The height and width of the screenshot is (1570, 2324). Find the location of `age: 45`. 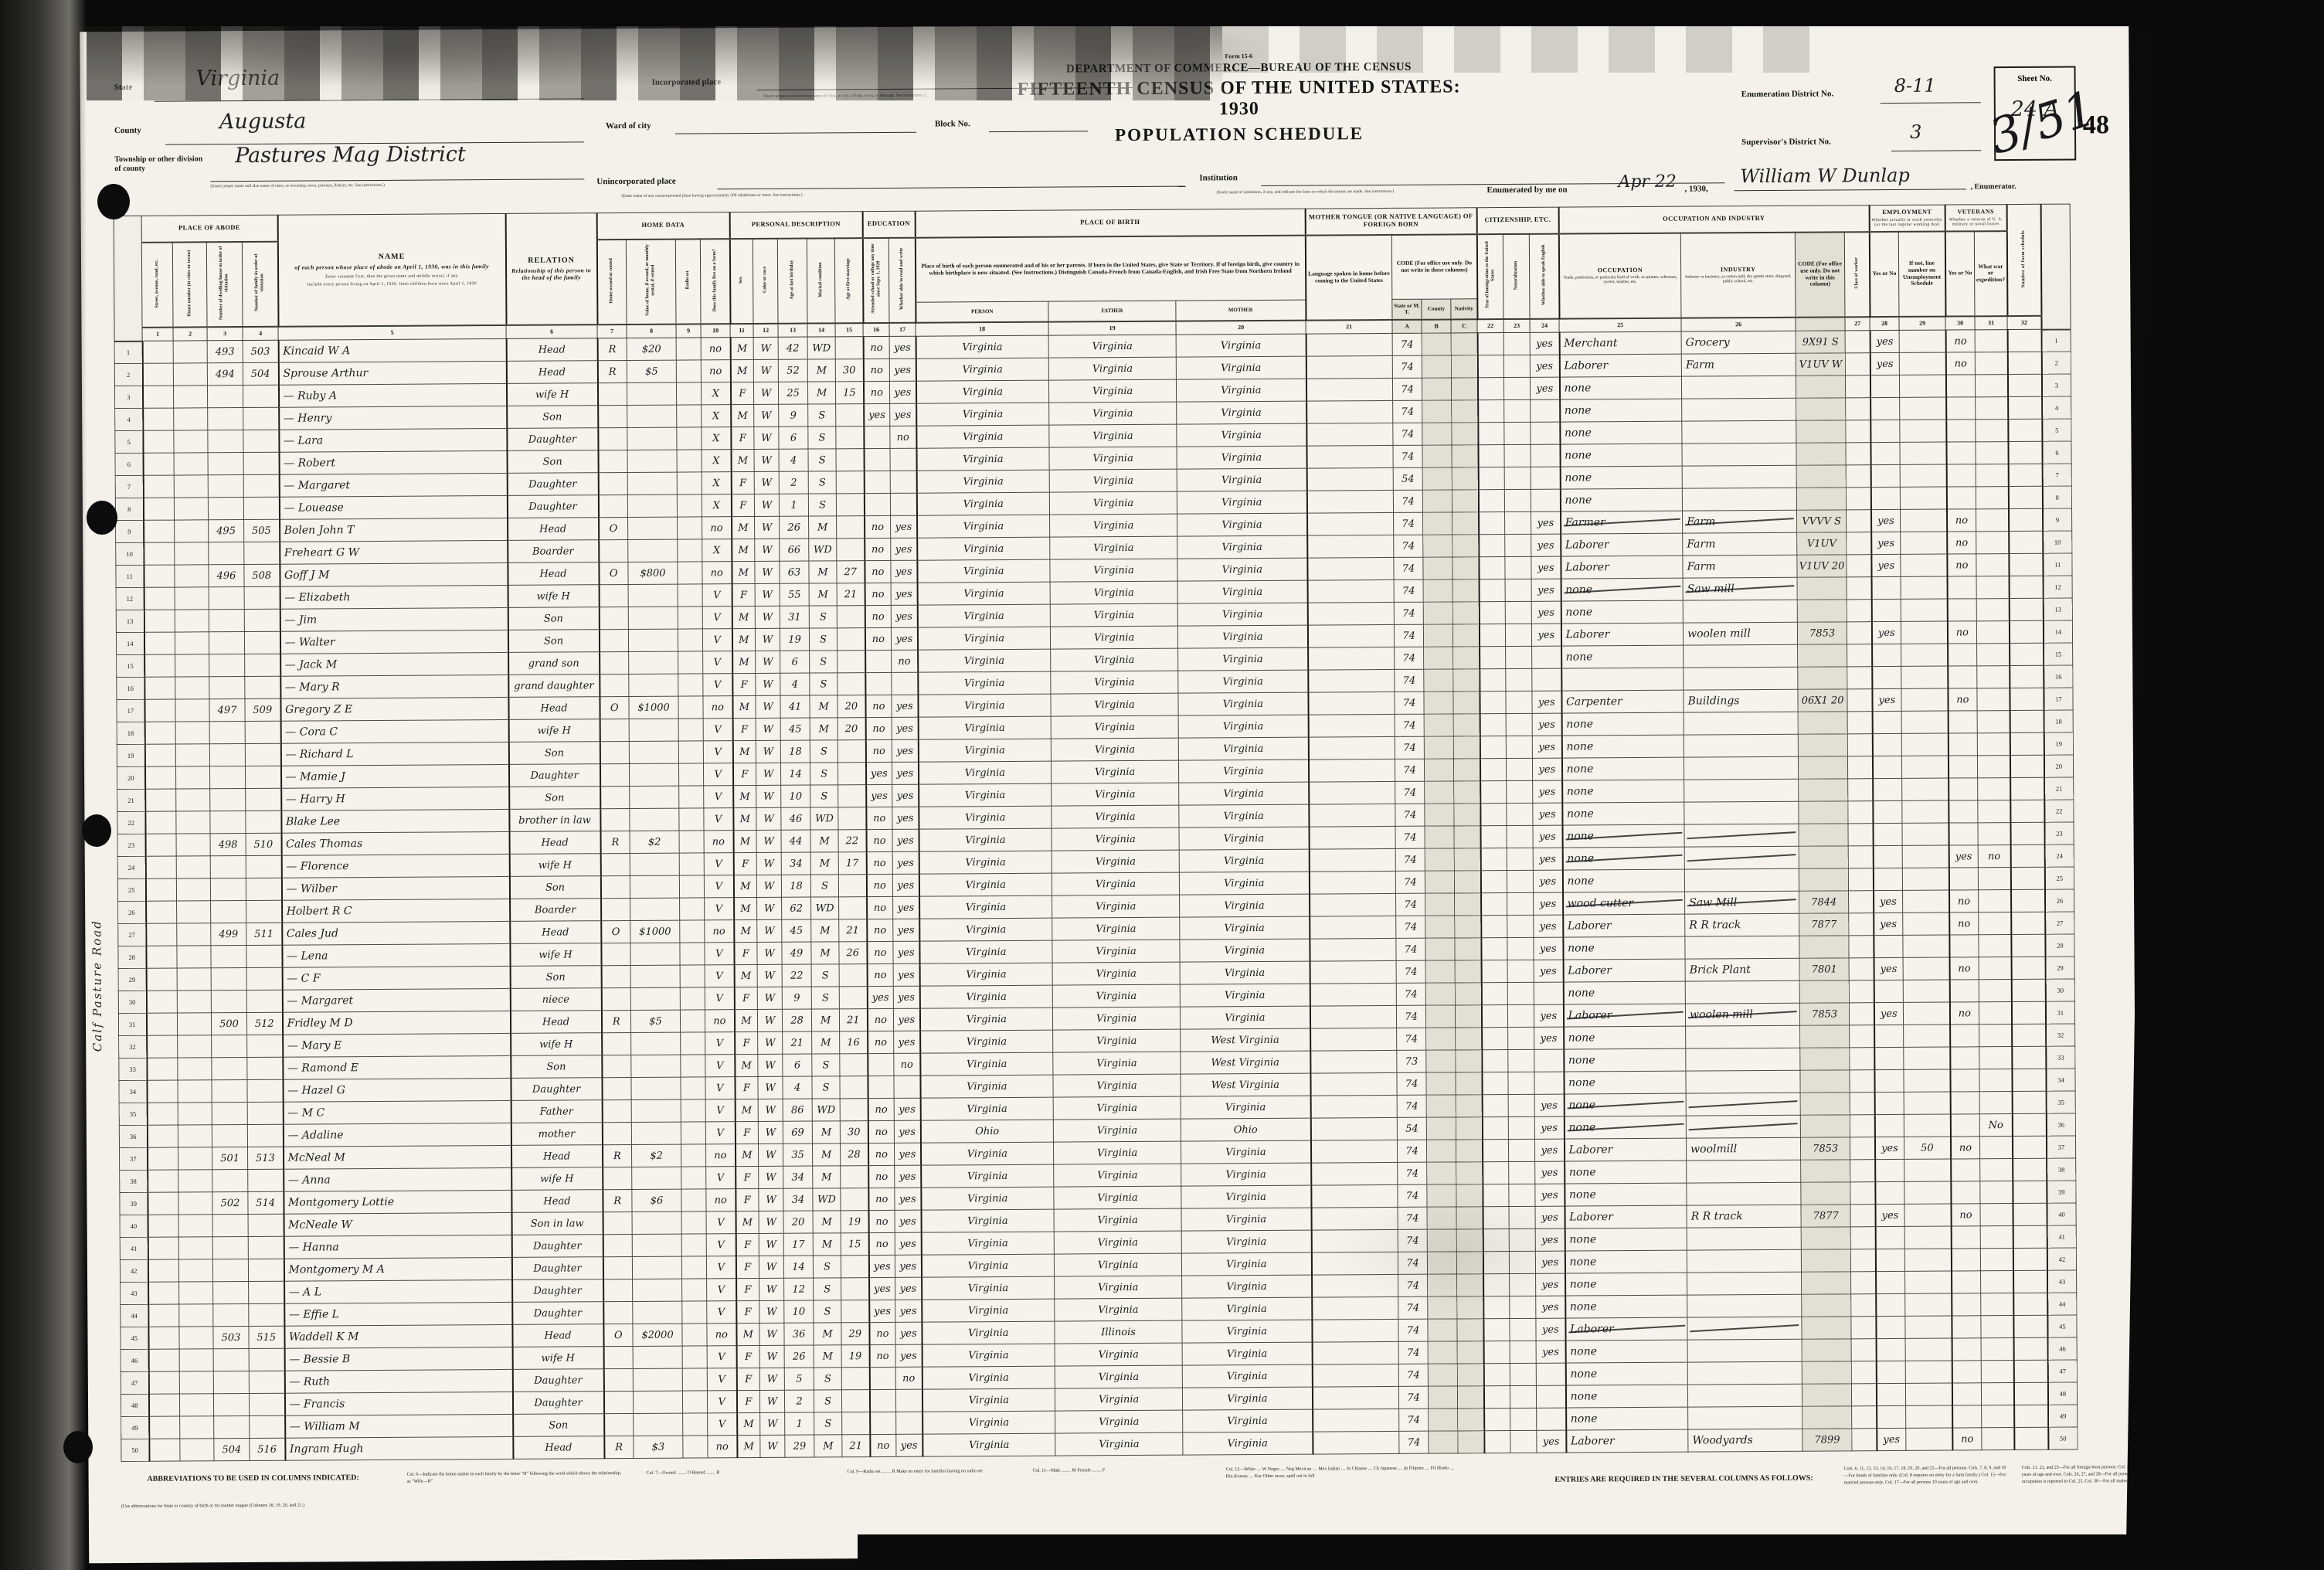

age: 45 is located at coordinates (796, 931).